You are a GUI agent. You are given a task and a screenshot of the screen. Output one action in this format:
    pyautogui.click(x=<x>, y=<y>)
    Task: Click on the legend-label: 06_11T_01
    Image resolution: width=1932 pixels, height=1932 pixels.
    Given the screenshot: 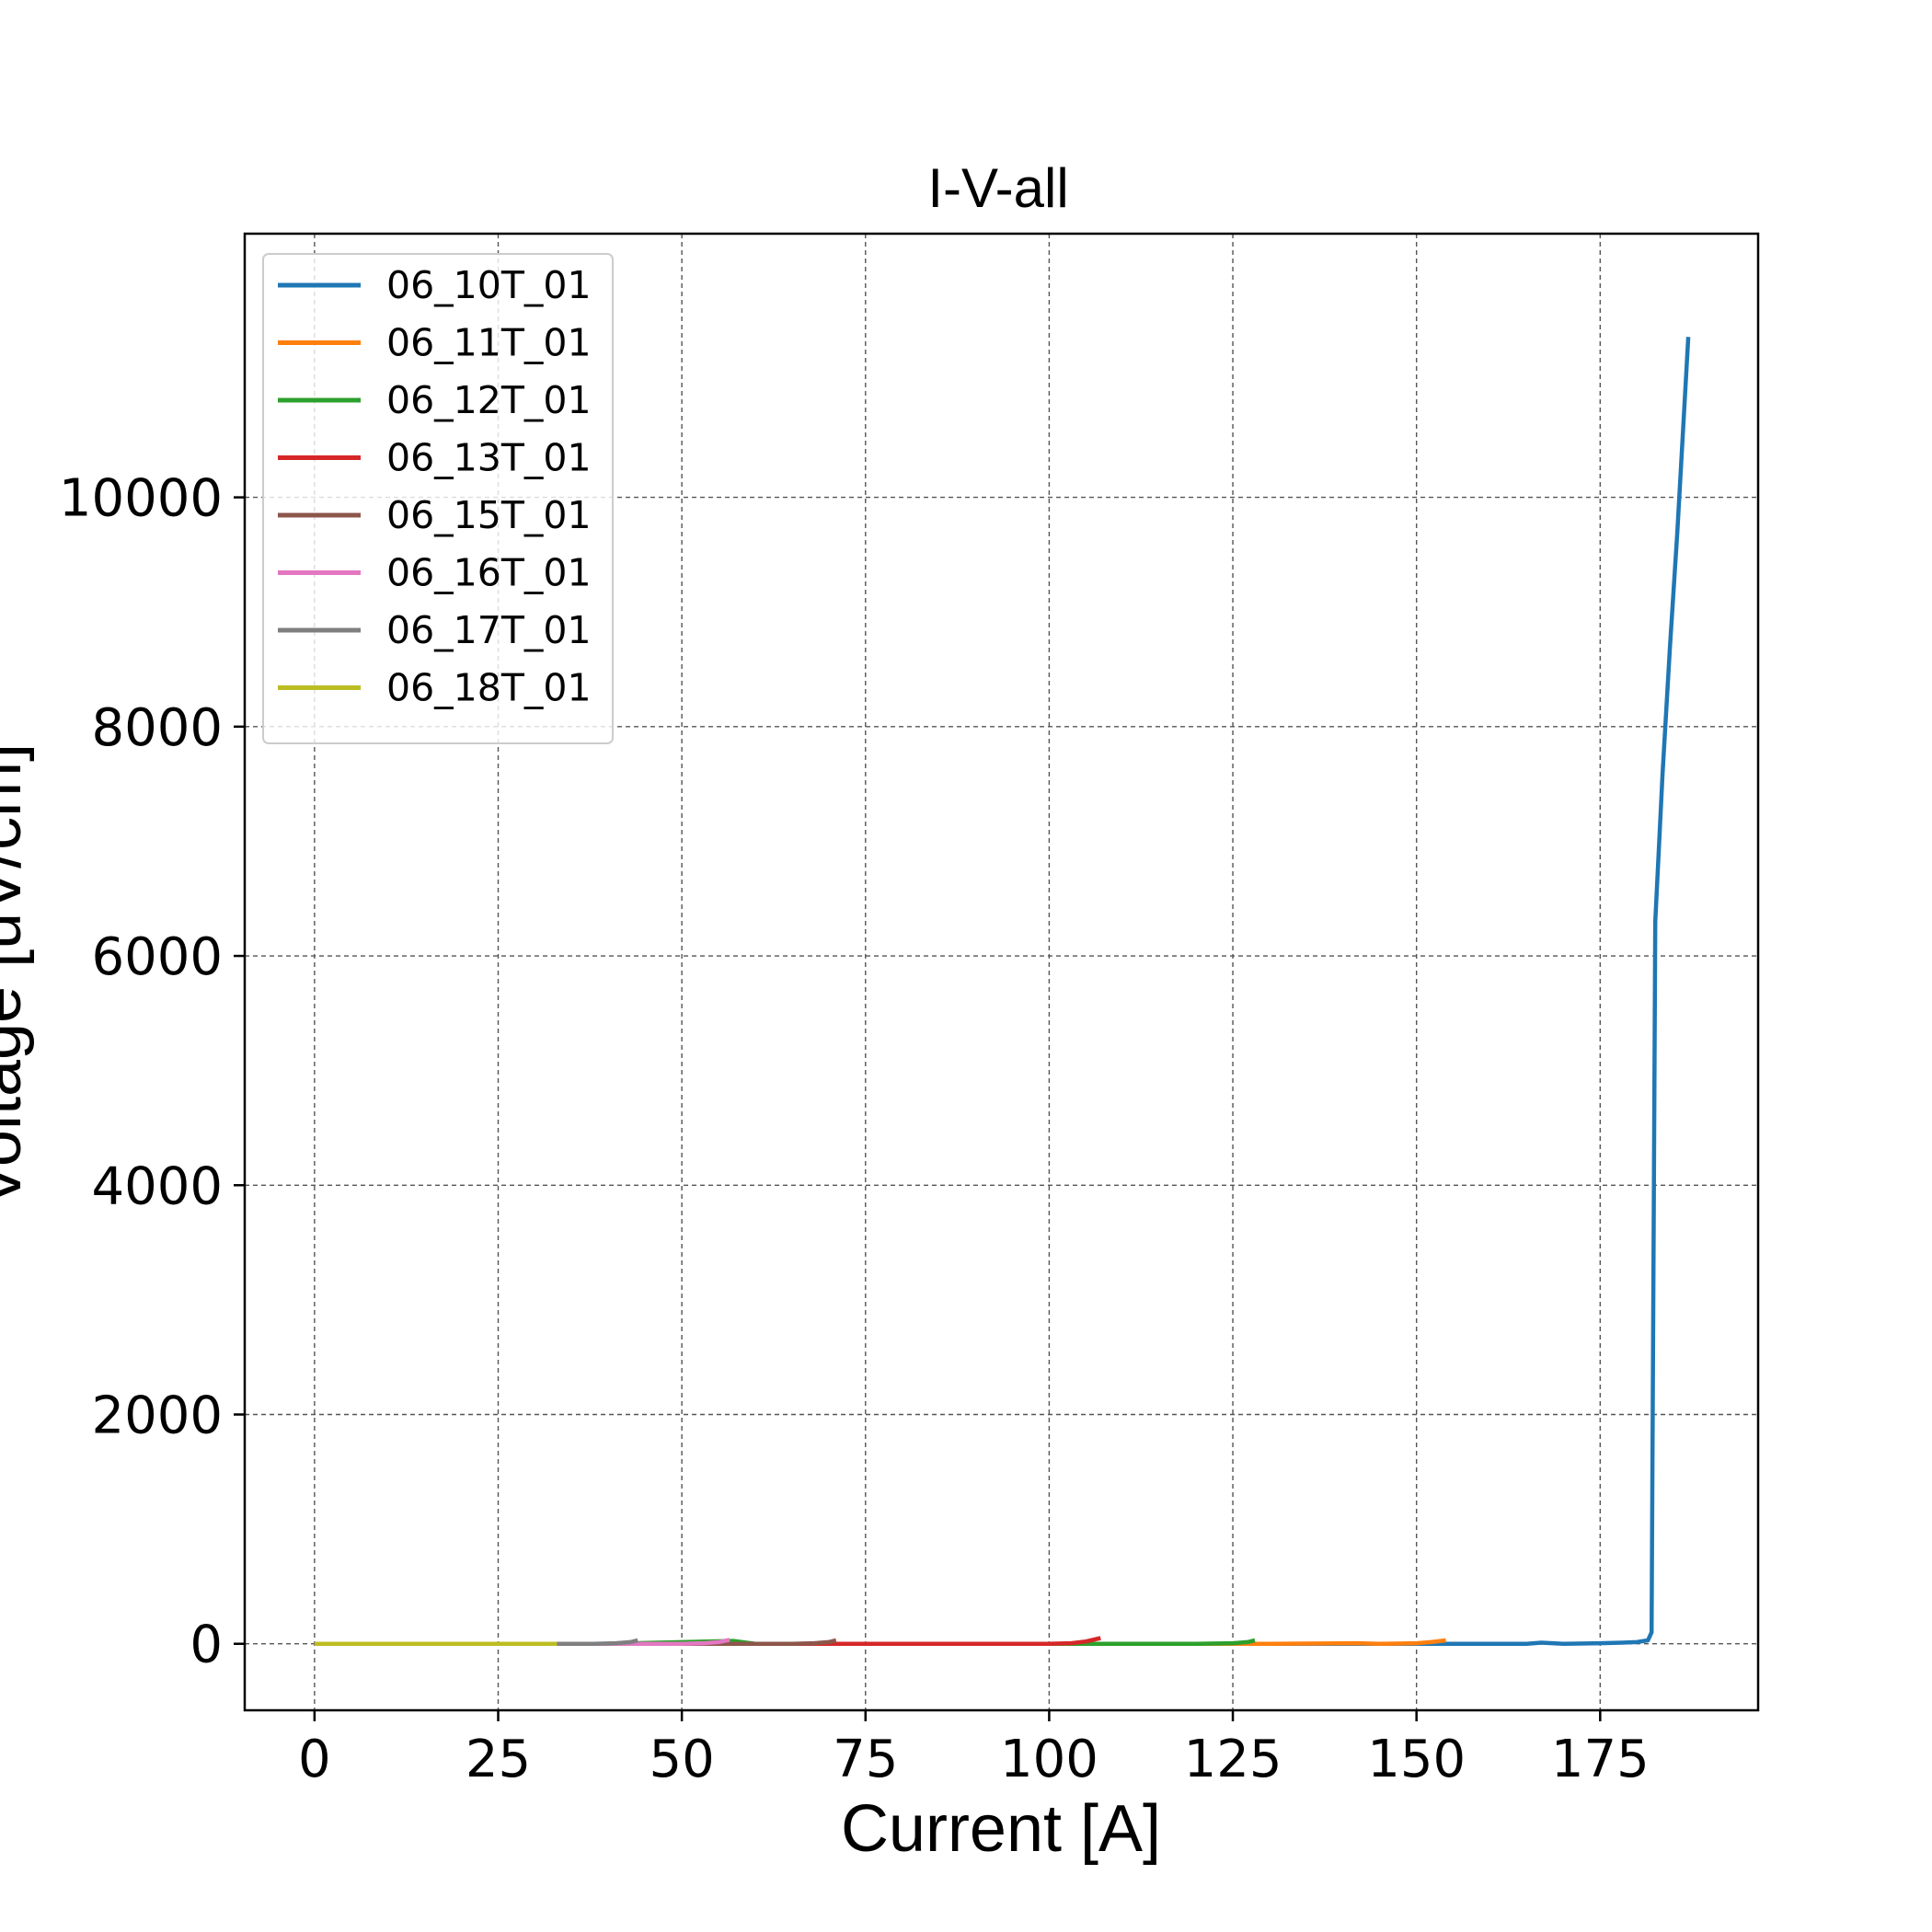 What is the action you would take?
    pyautogui.click(x=489, y=343)
    